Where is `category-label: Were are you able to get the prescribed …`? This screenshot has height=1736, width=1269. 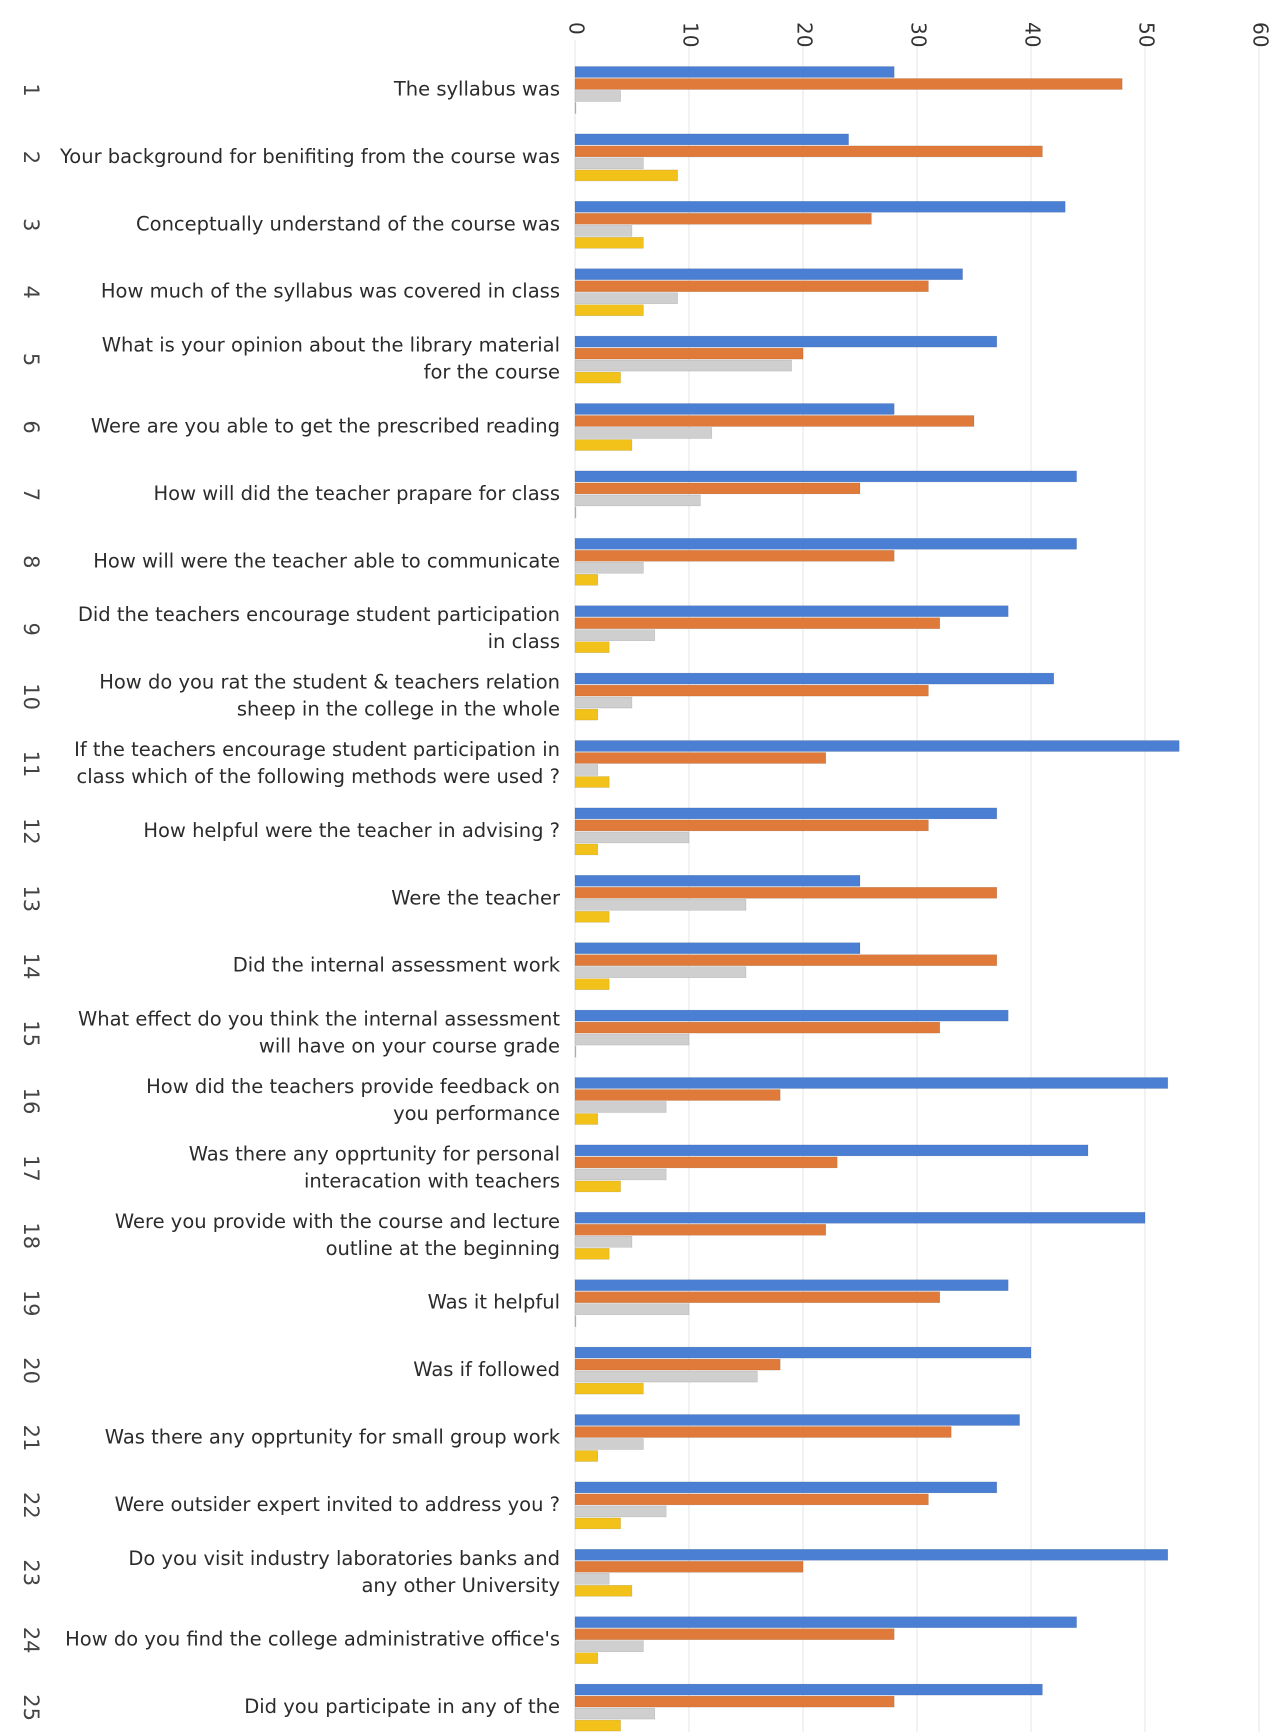 category-label: Were are you able to get the prescribed … is located at coordinates (325, 426).